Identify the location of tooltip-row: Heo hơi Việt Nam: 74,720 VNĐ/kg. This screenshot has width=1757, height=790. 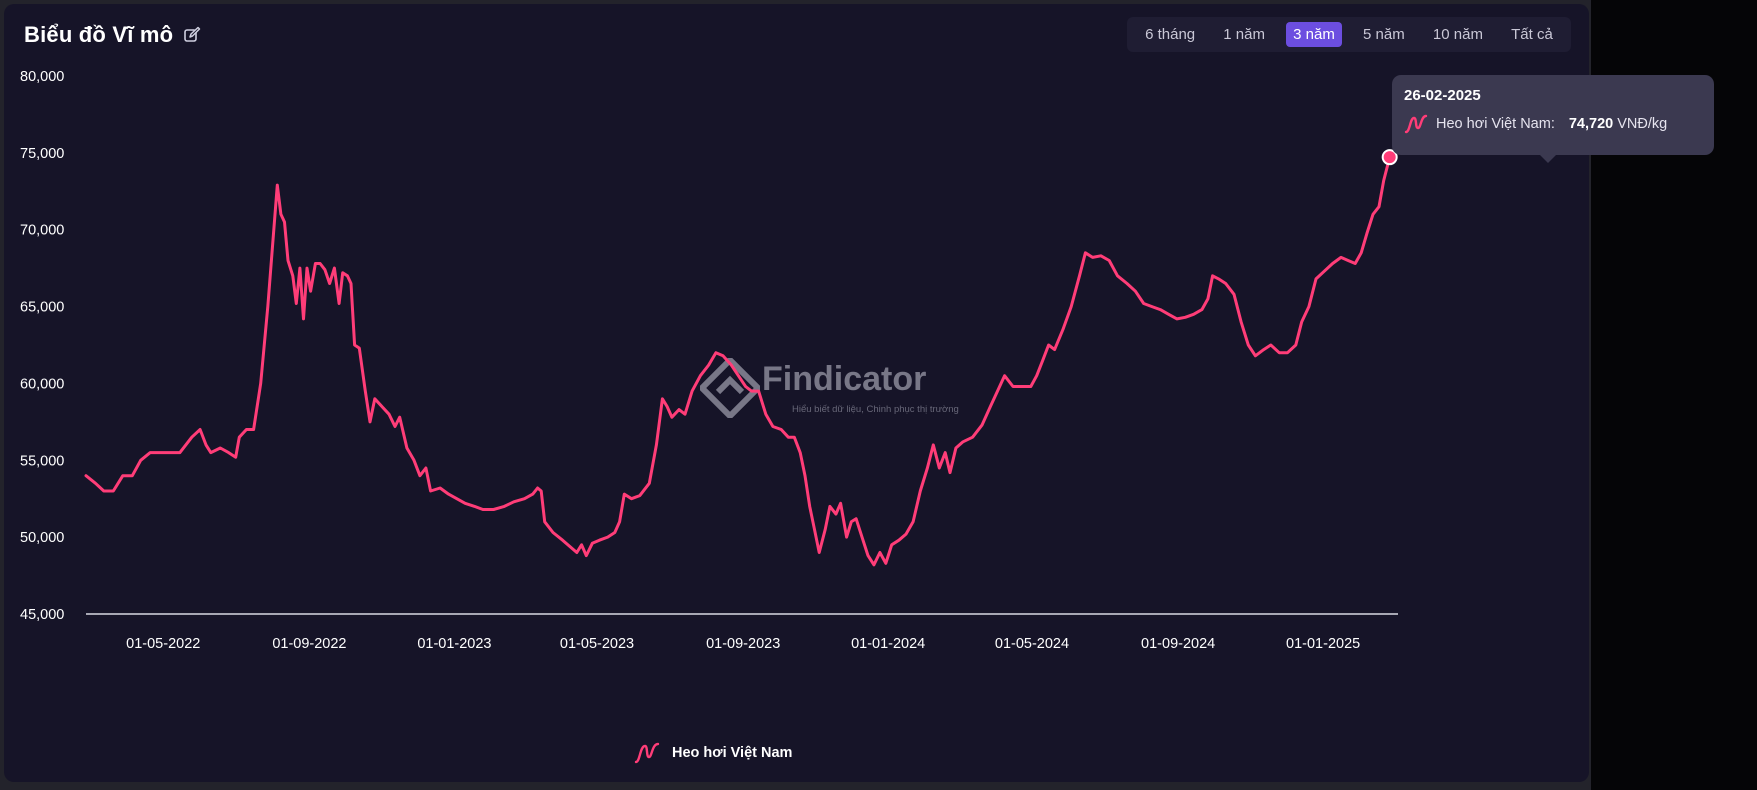
(1553, 124).